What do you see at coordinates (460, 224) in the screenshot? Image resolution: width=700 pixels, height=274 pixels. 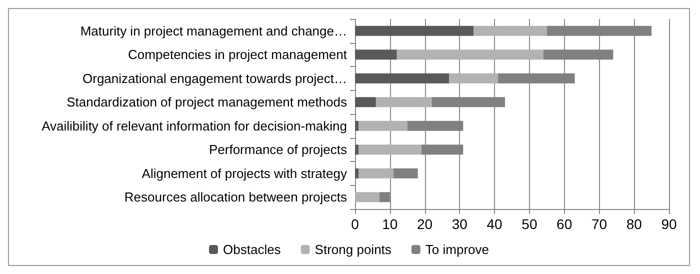 I see `x-tick-label: 30` at bounding box center [460, 224].